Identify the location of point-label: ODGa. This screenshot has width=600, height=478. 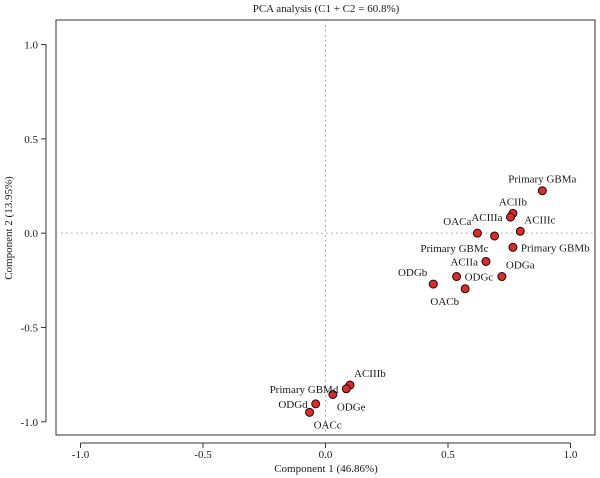
(520, 266).